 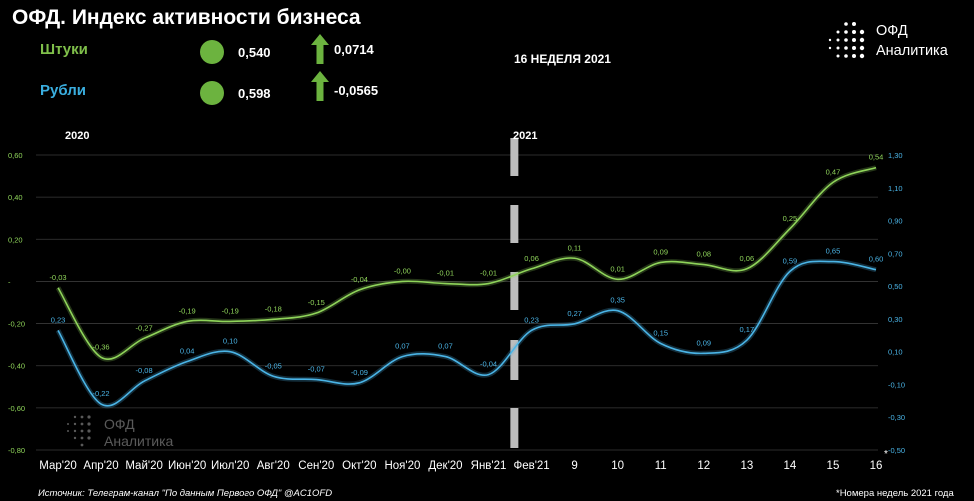 I want to click on logo-line2: Аналитика, so click(x=912, y=51).